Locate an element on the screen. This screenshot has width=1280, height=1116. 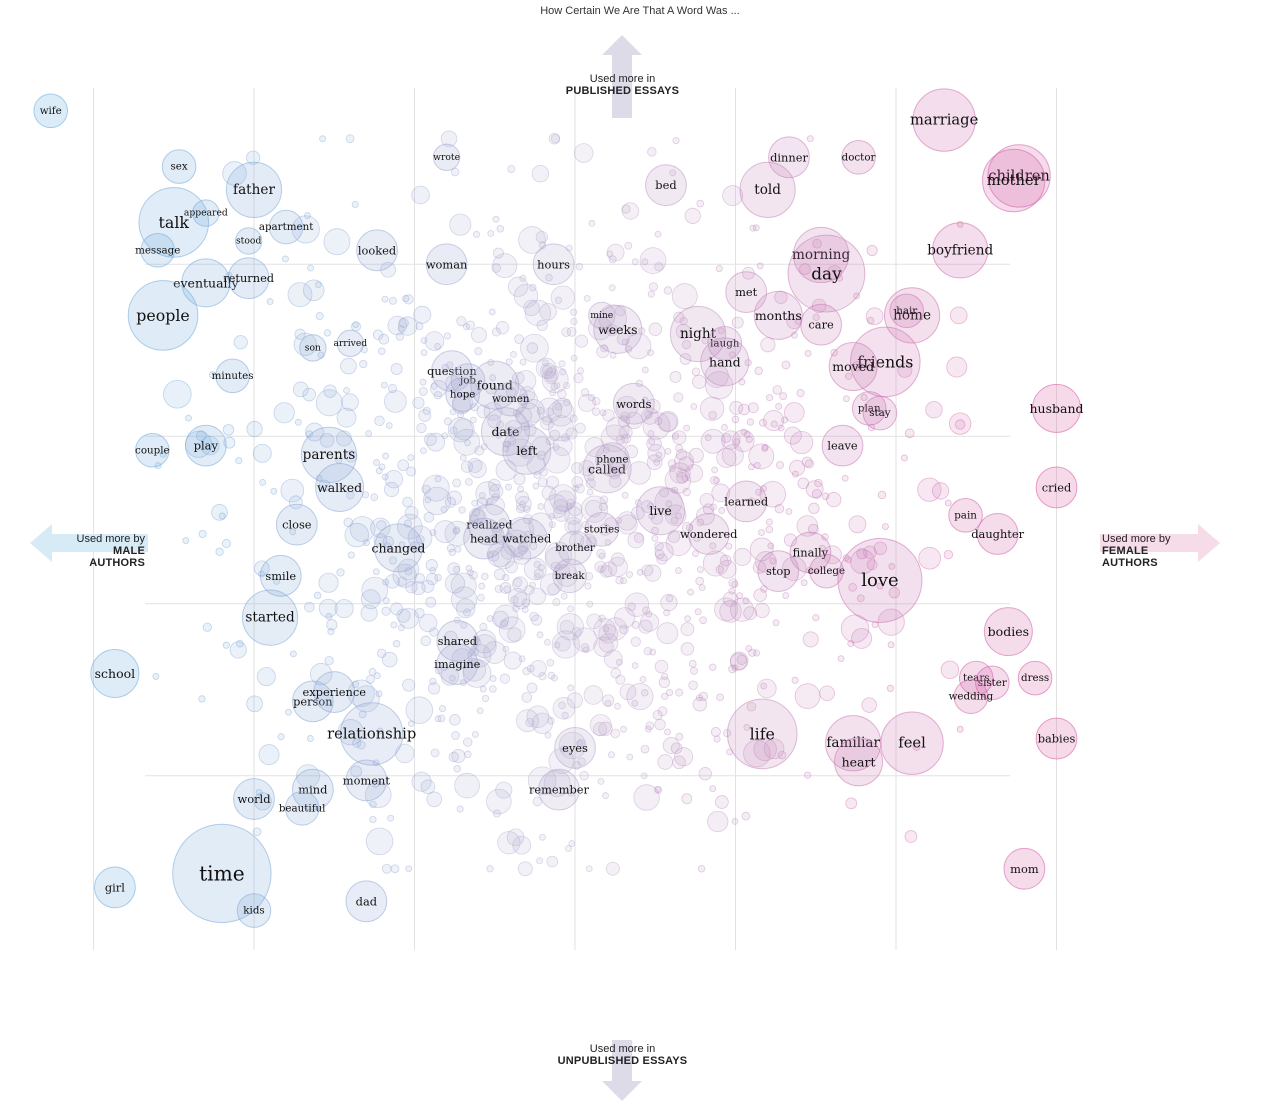
word-point: pain is located at coordinates (965, 515).